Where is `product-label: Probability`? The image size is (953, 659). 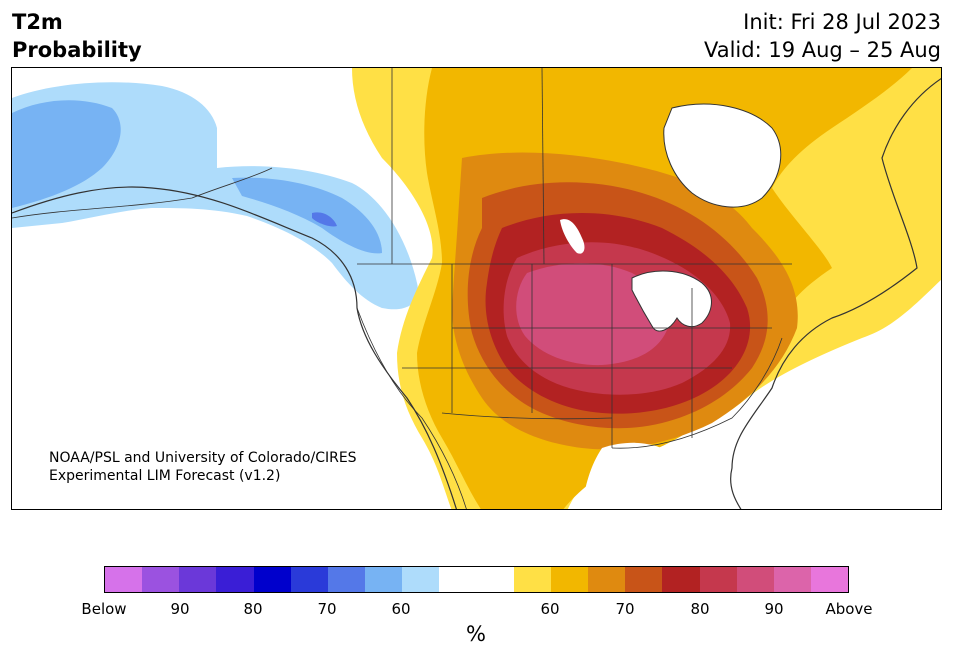
product-label: Probability is located at coordinates (77, 50).